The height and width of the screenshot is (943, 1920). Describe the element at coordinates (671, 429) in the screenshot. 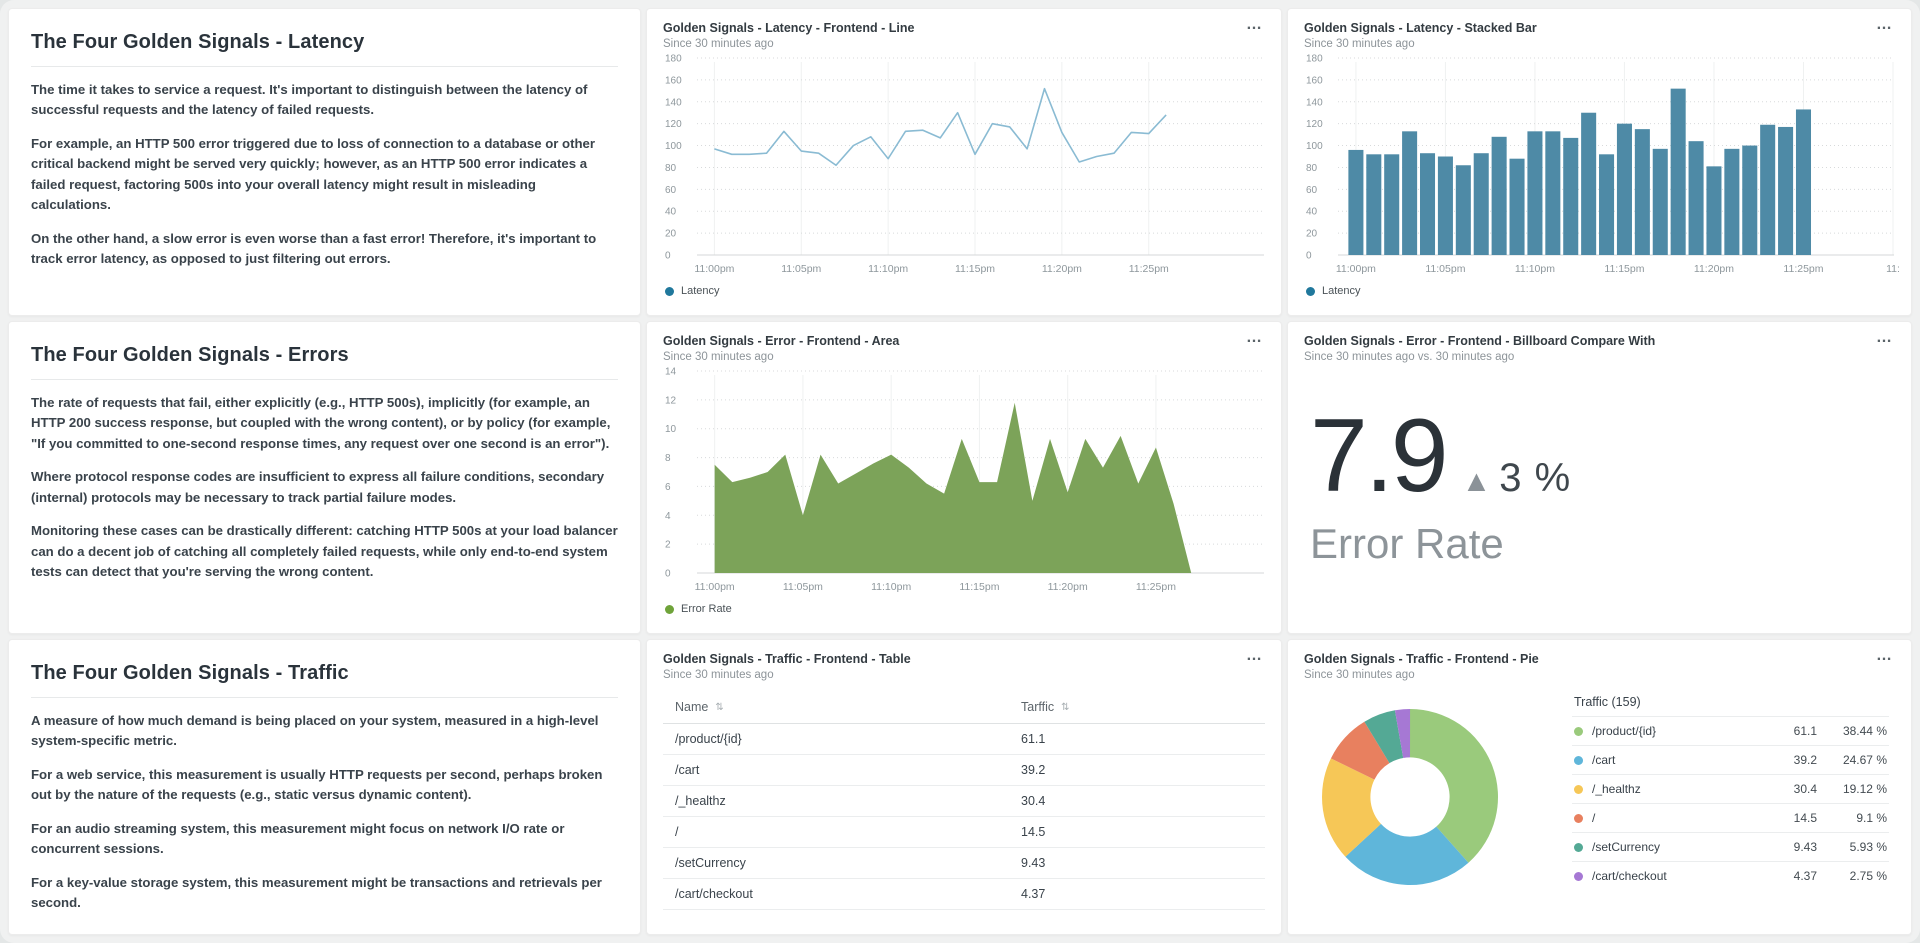

I see `svg-text: 10` at that location.